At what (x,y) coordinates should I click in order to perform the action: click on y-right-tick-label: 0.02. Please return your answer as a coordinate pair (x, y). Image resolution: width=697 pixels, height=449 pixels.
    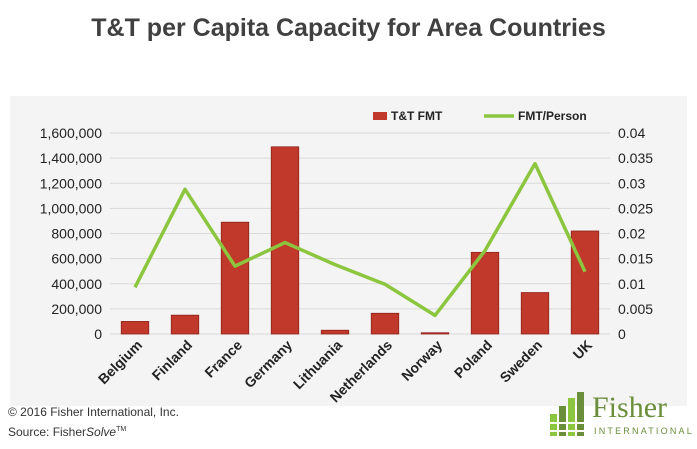
    Looking at the image, I should click on (631, 234).